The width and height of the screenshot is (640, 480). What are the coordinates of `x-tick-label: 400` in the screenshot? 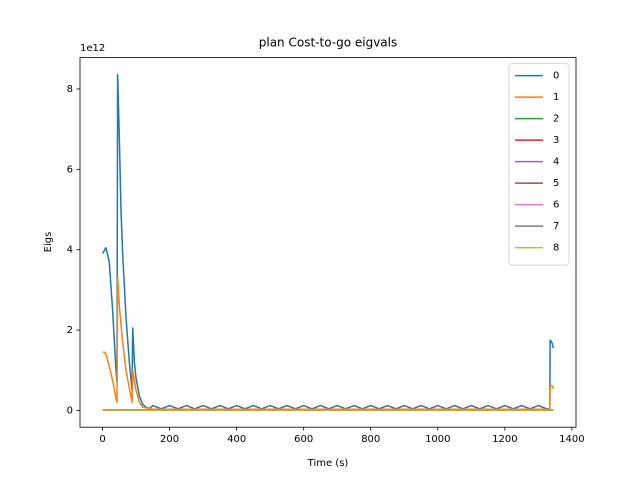 It's located at (236, 439).